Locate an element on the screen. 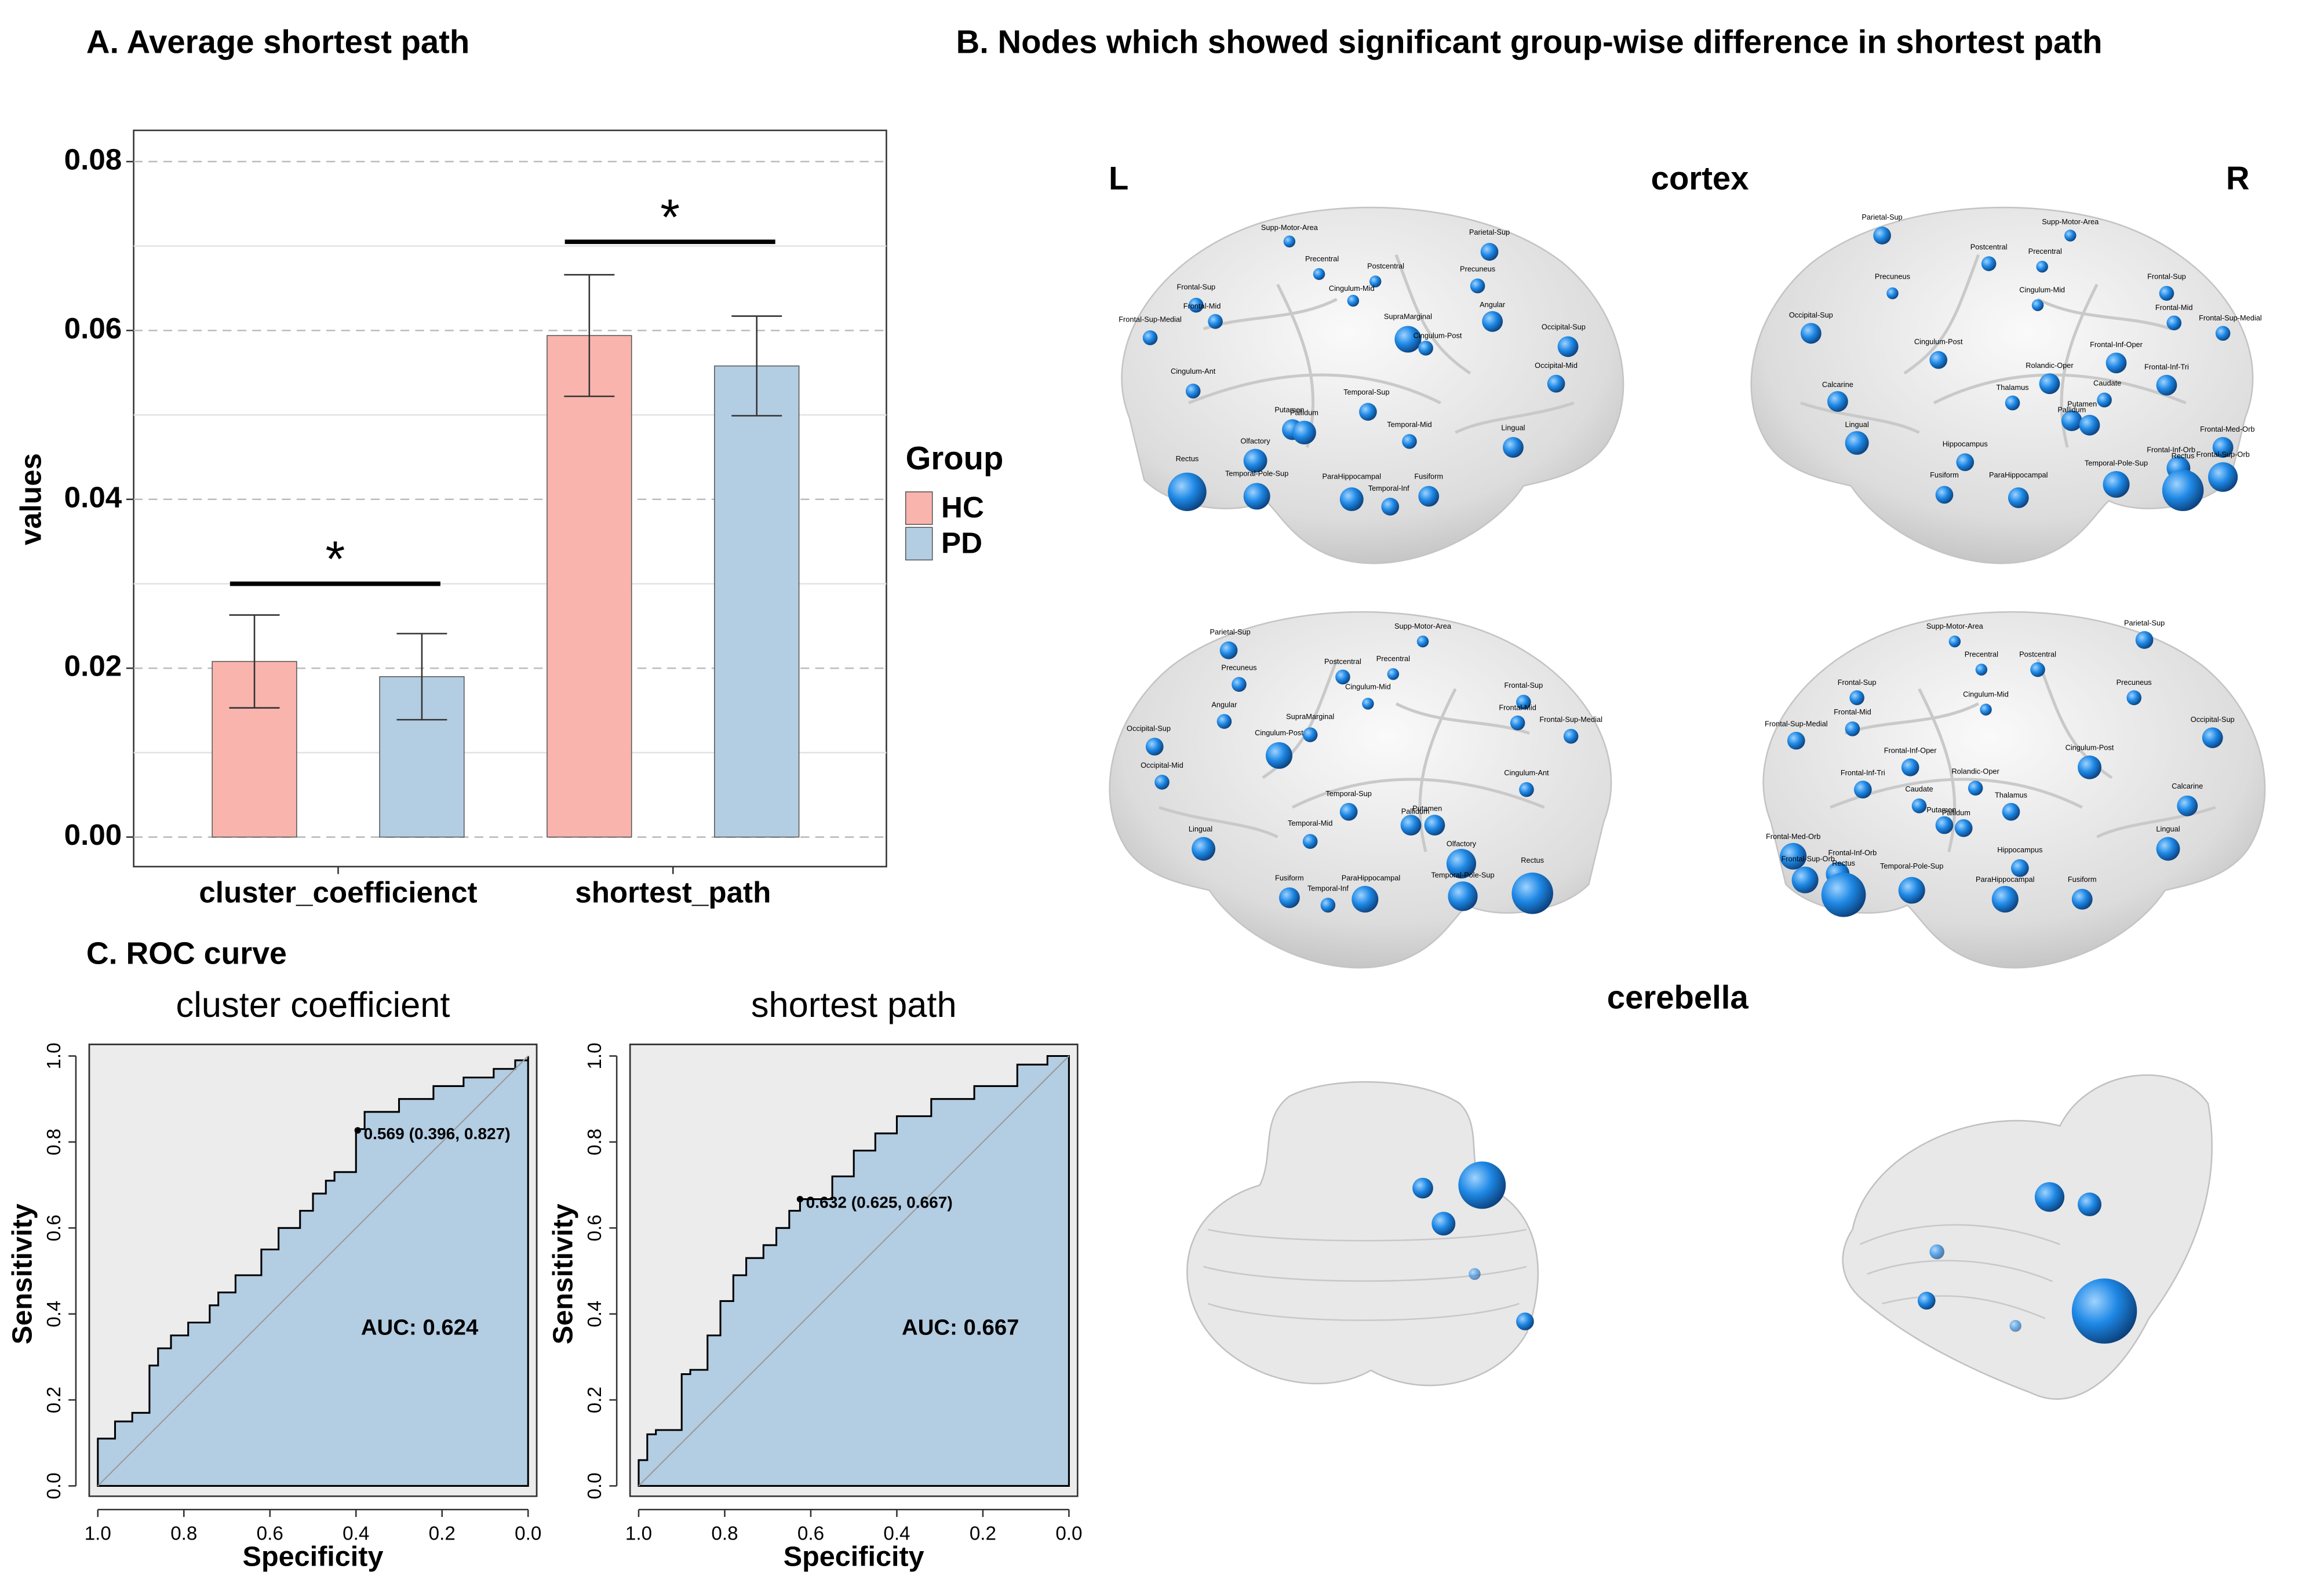 This screenshot has width=2324, height=1594. legend-swatch is located at coordinates (919, 508).